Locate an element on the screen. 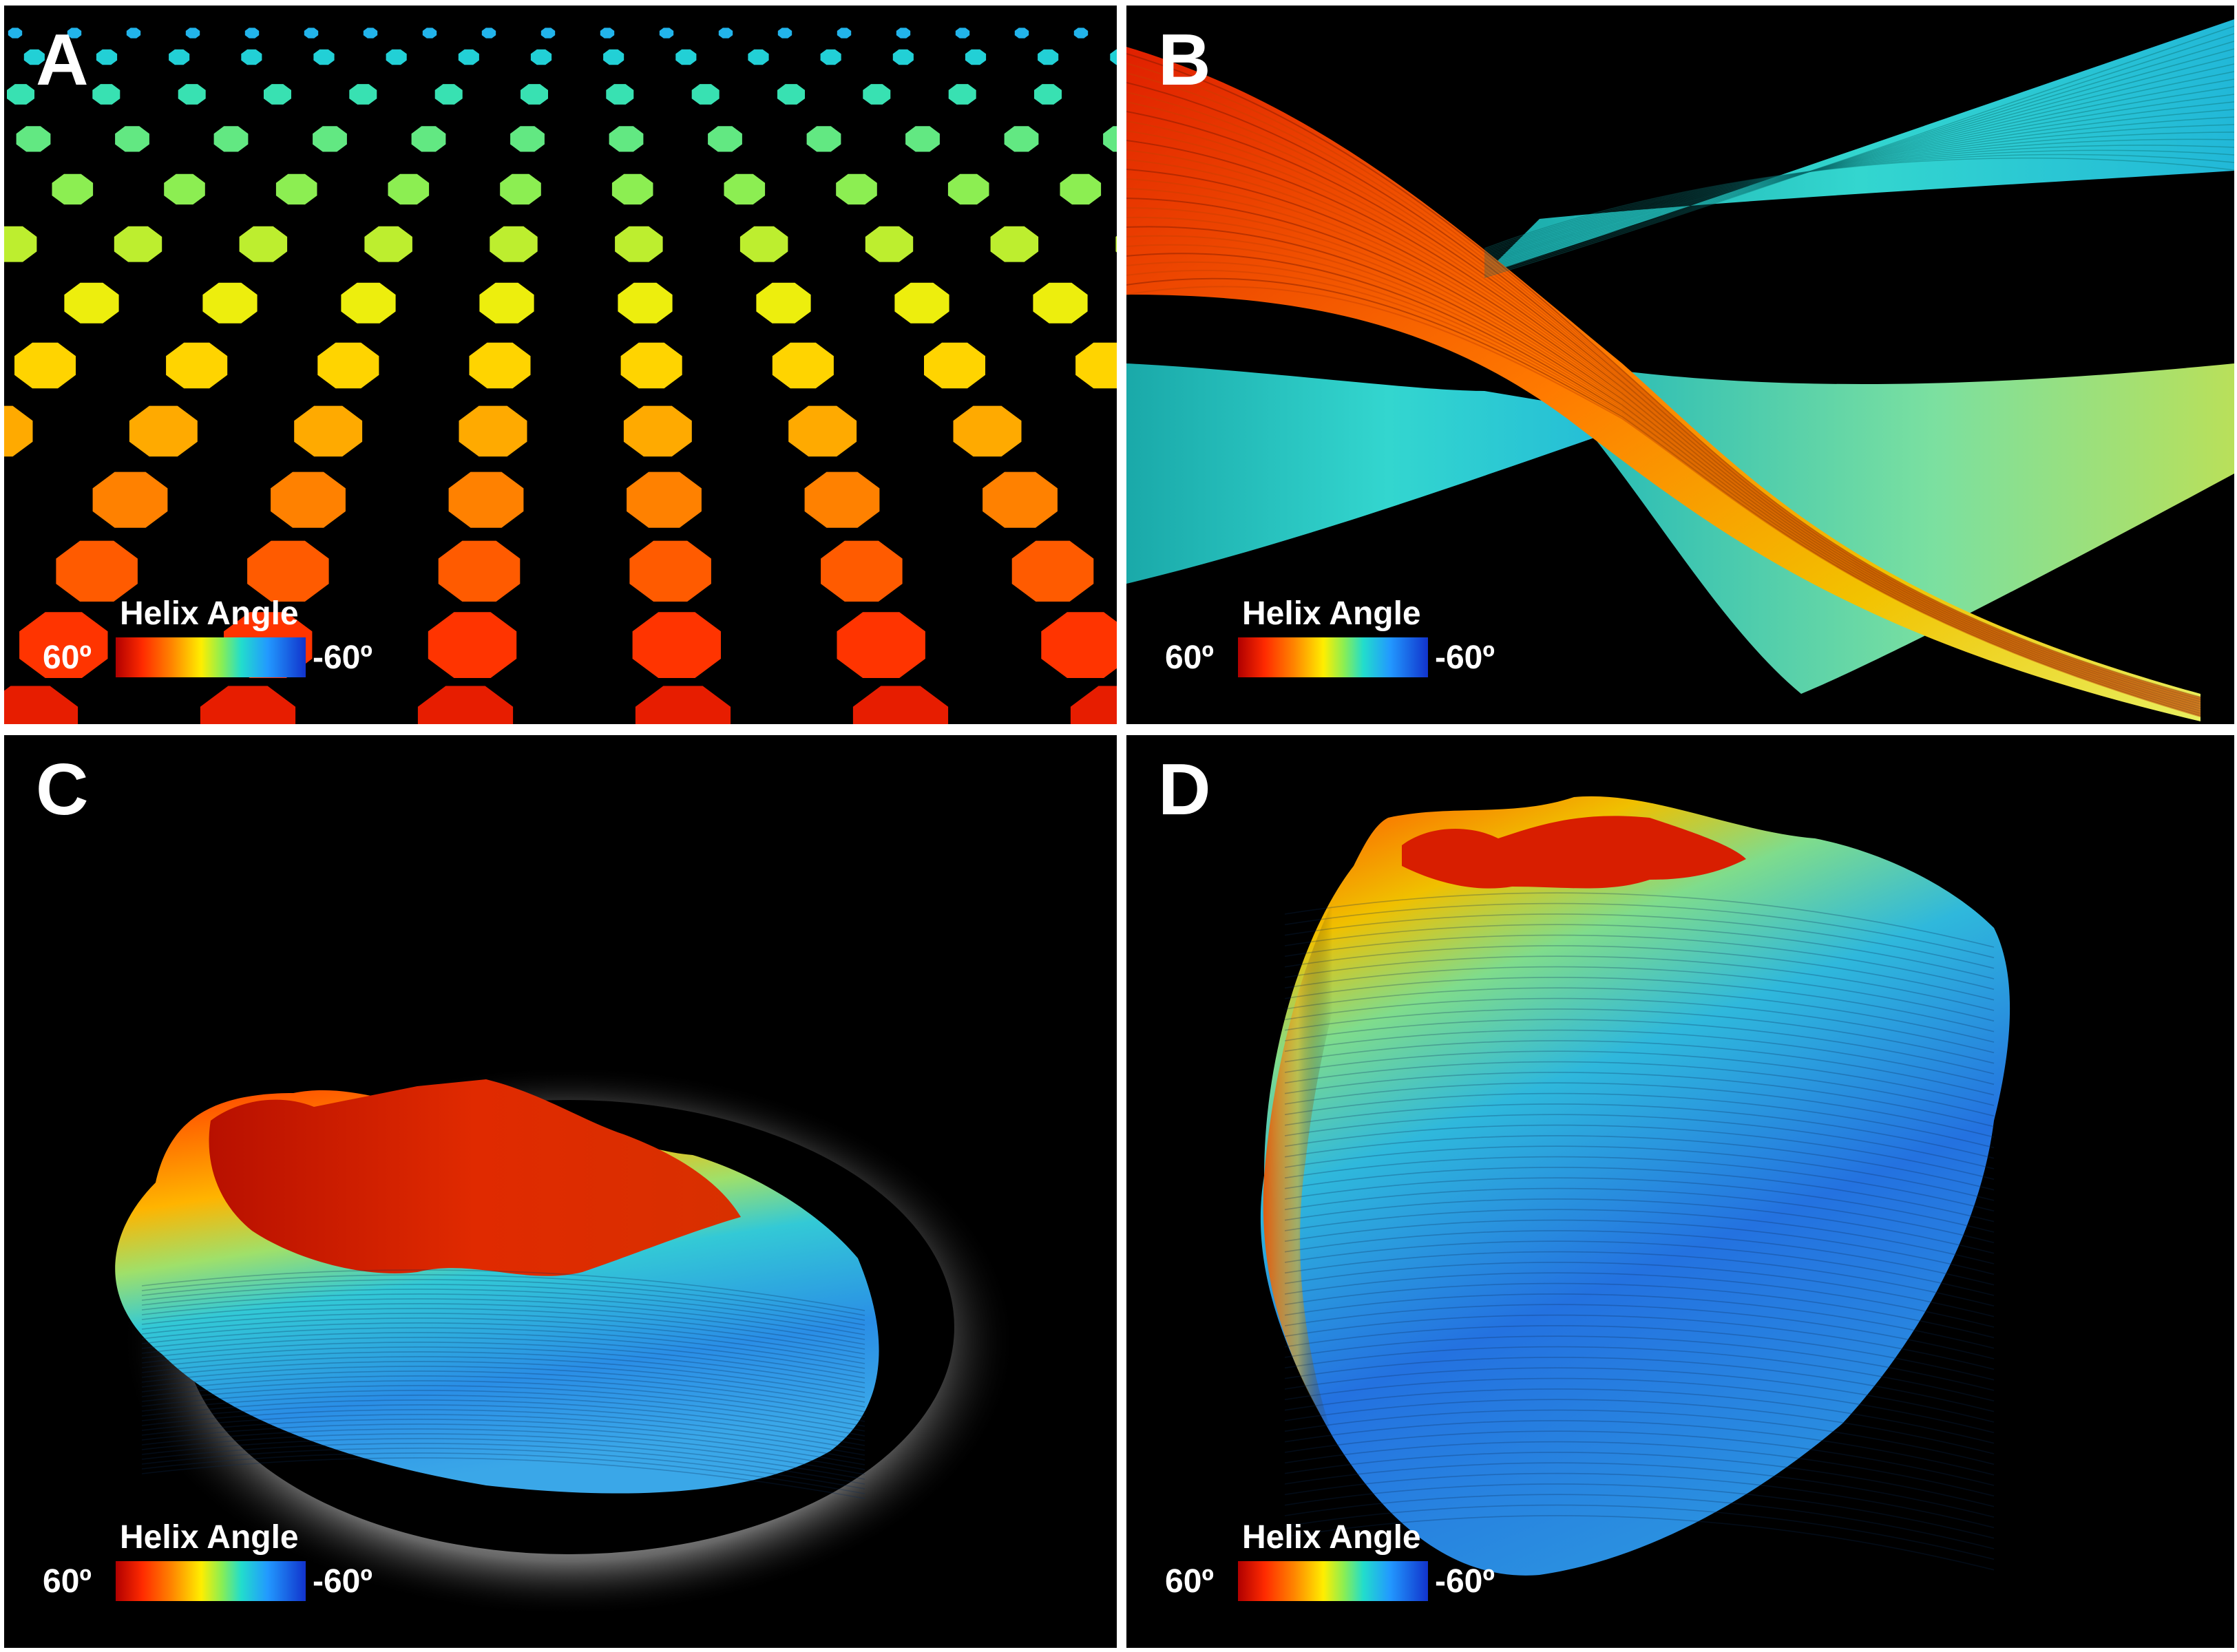 This screenshot has height=1652, width=2237. heart-inner-wall is located at coordinates (1574, 853).